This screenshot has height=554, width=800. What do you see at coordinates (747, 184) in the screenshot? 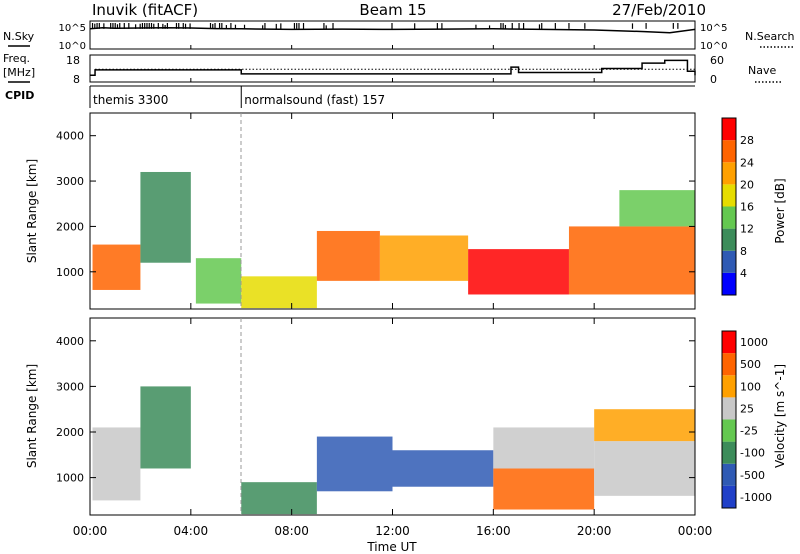
I see `colorbar-tick-label: 20` at bounding box center [747, 184].